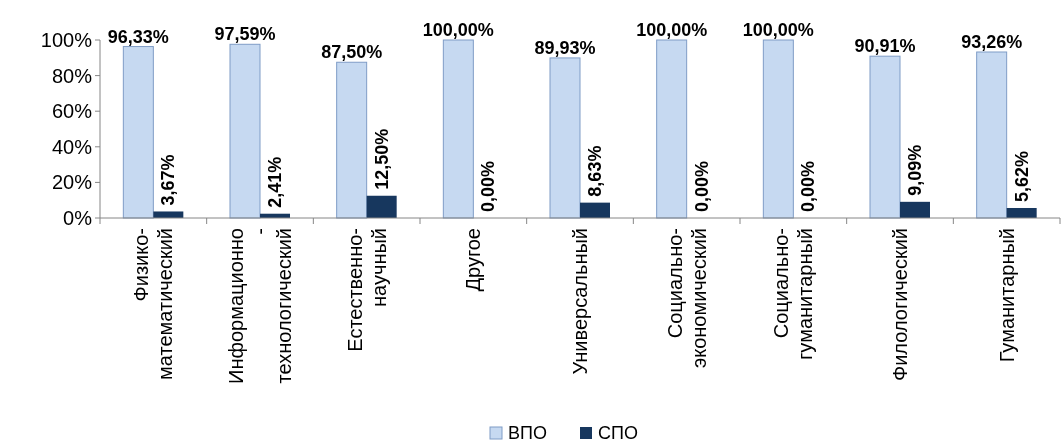  Describe the element at coordinates (595, 171) in the screenshot. I see `data-label: 8,63%` at that location.